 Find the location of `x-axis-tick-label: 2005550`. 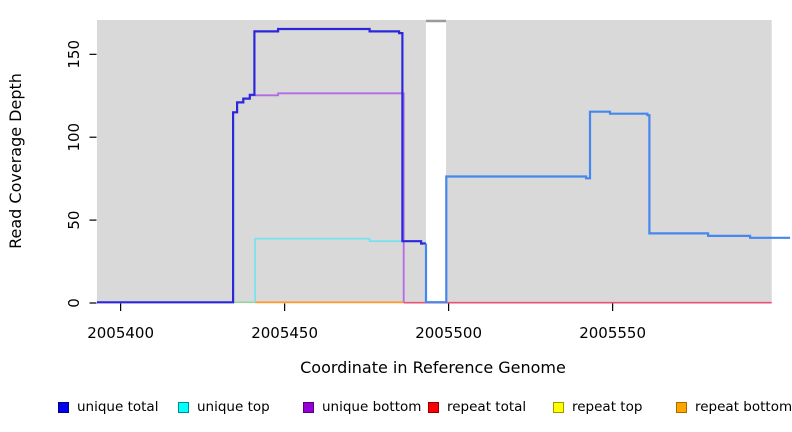

x-axis-tick-label: 2005550 is located at coordinates (612, 333).